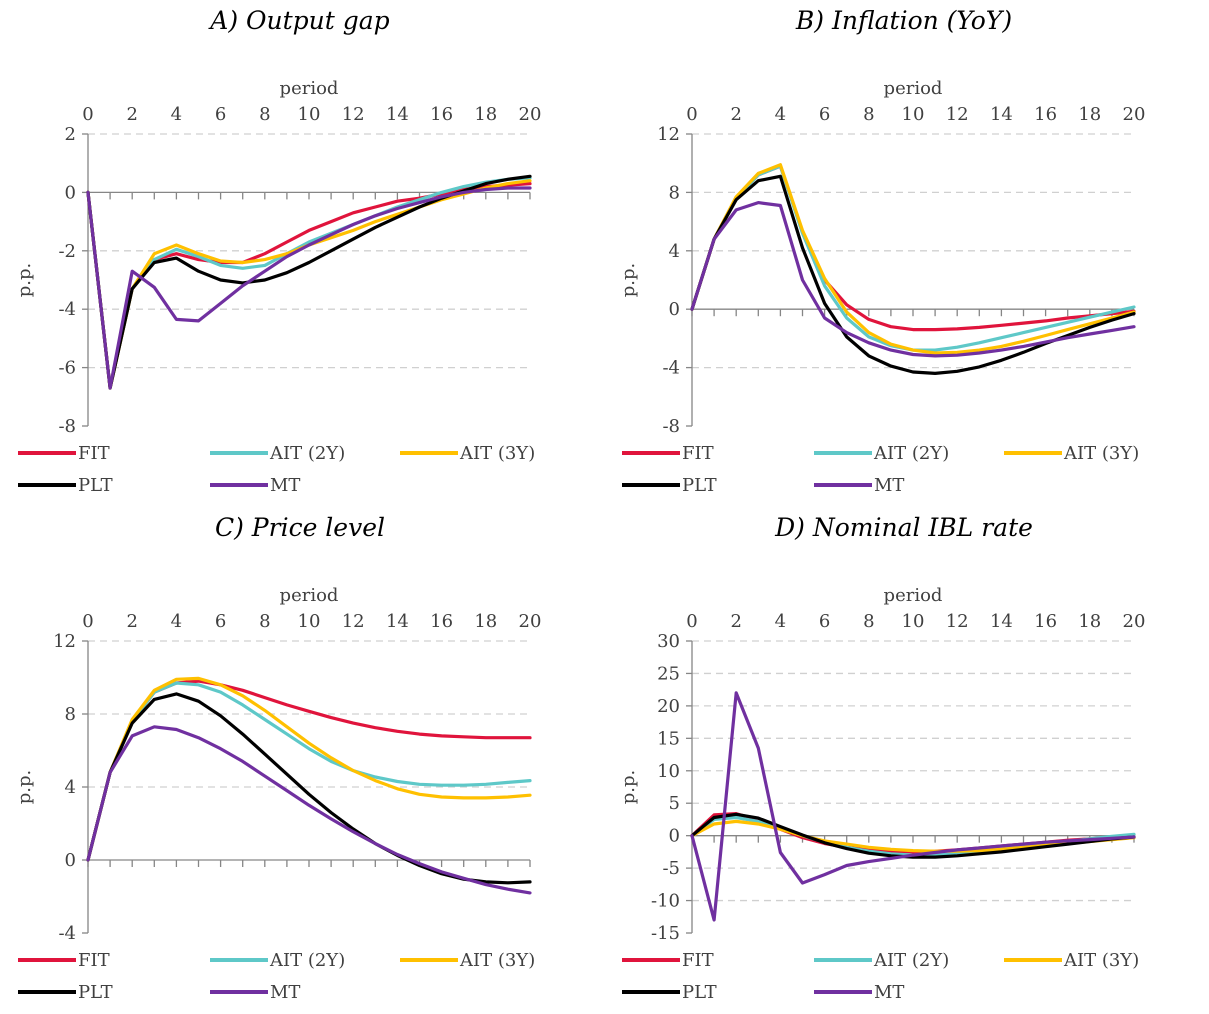 The width and height of the screenshot is (1209, 1014). Describe the element at coordinates (1045, 621) in the screenshot. I see `x-tick-label: 16` at that location.